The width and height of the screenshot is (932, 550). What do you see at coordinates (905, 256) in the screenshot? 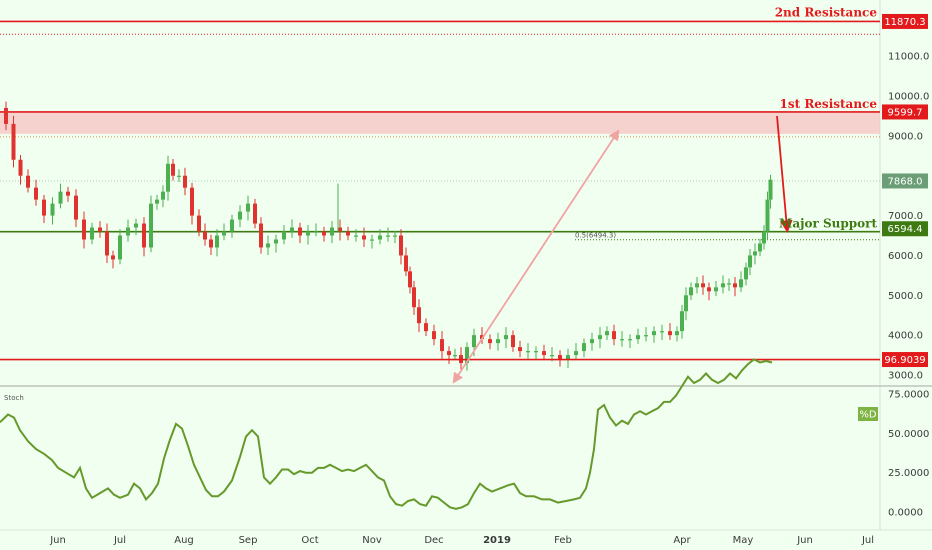
I see `price-tick-label: 6000.0` at bounding box center [905, 256].